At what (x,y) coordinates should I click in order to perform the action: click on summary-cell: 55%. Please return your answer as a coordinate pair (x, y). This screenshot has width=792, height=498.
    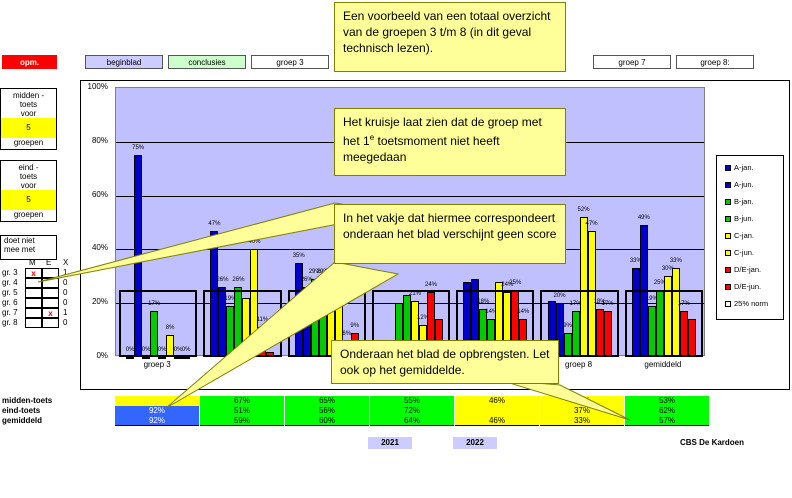
    Looking at the image, I should click on (412, 401).